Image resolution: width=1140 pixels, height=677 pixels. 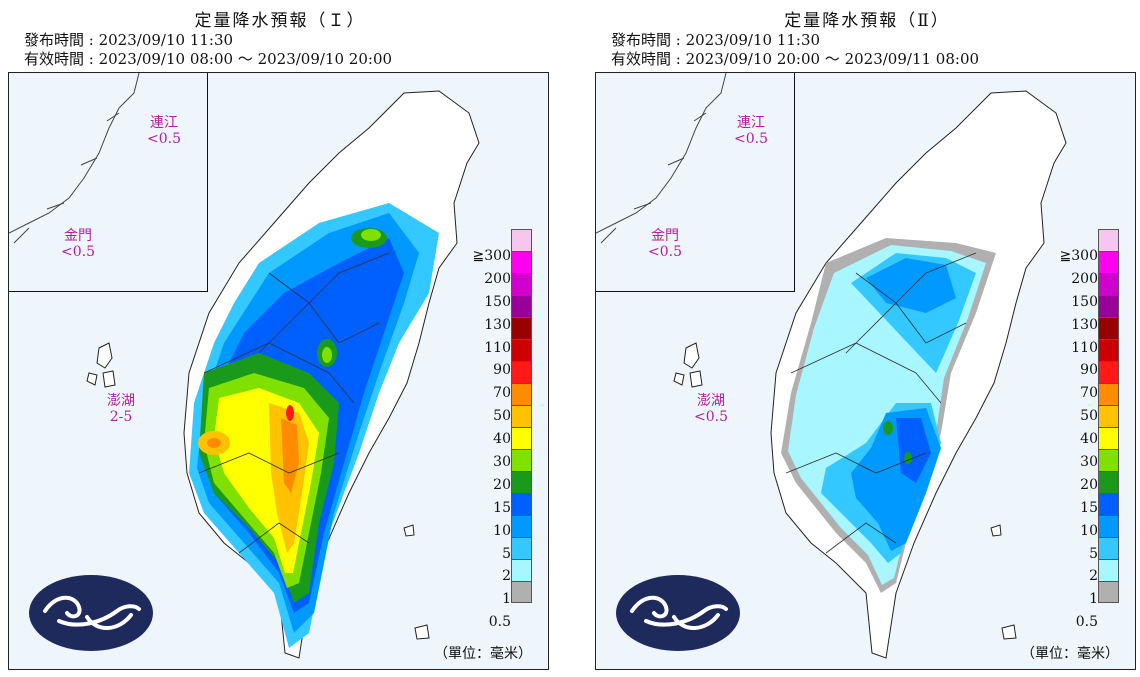 I want to click on penghu-value: 2-5, so click(x=121, y=417).